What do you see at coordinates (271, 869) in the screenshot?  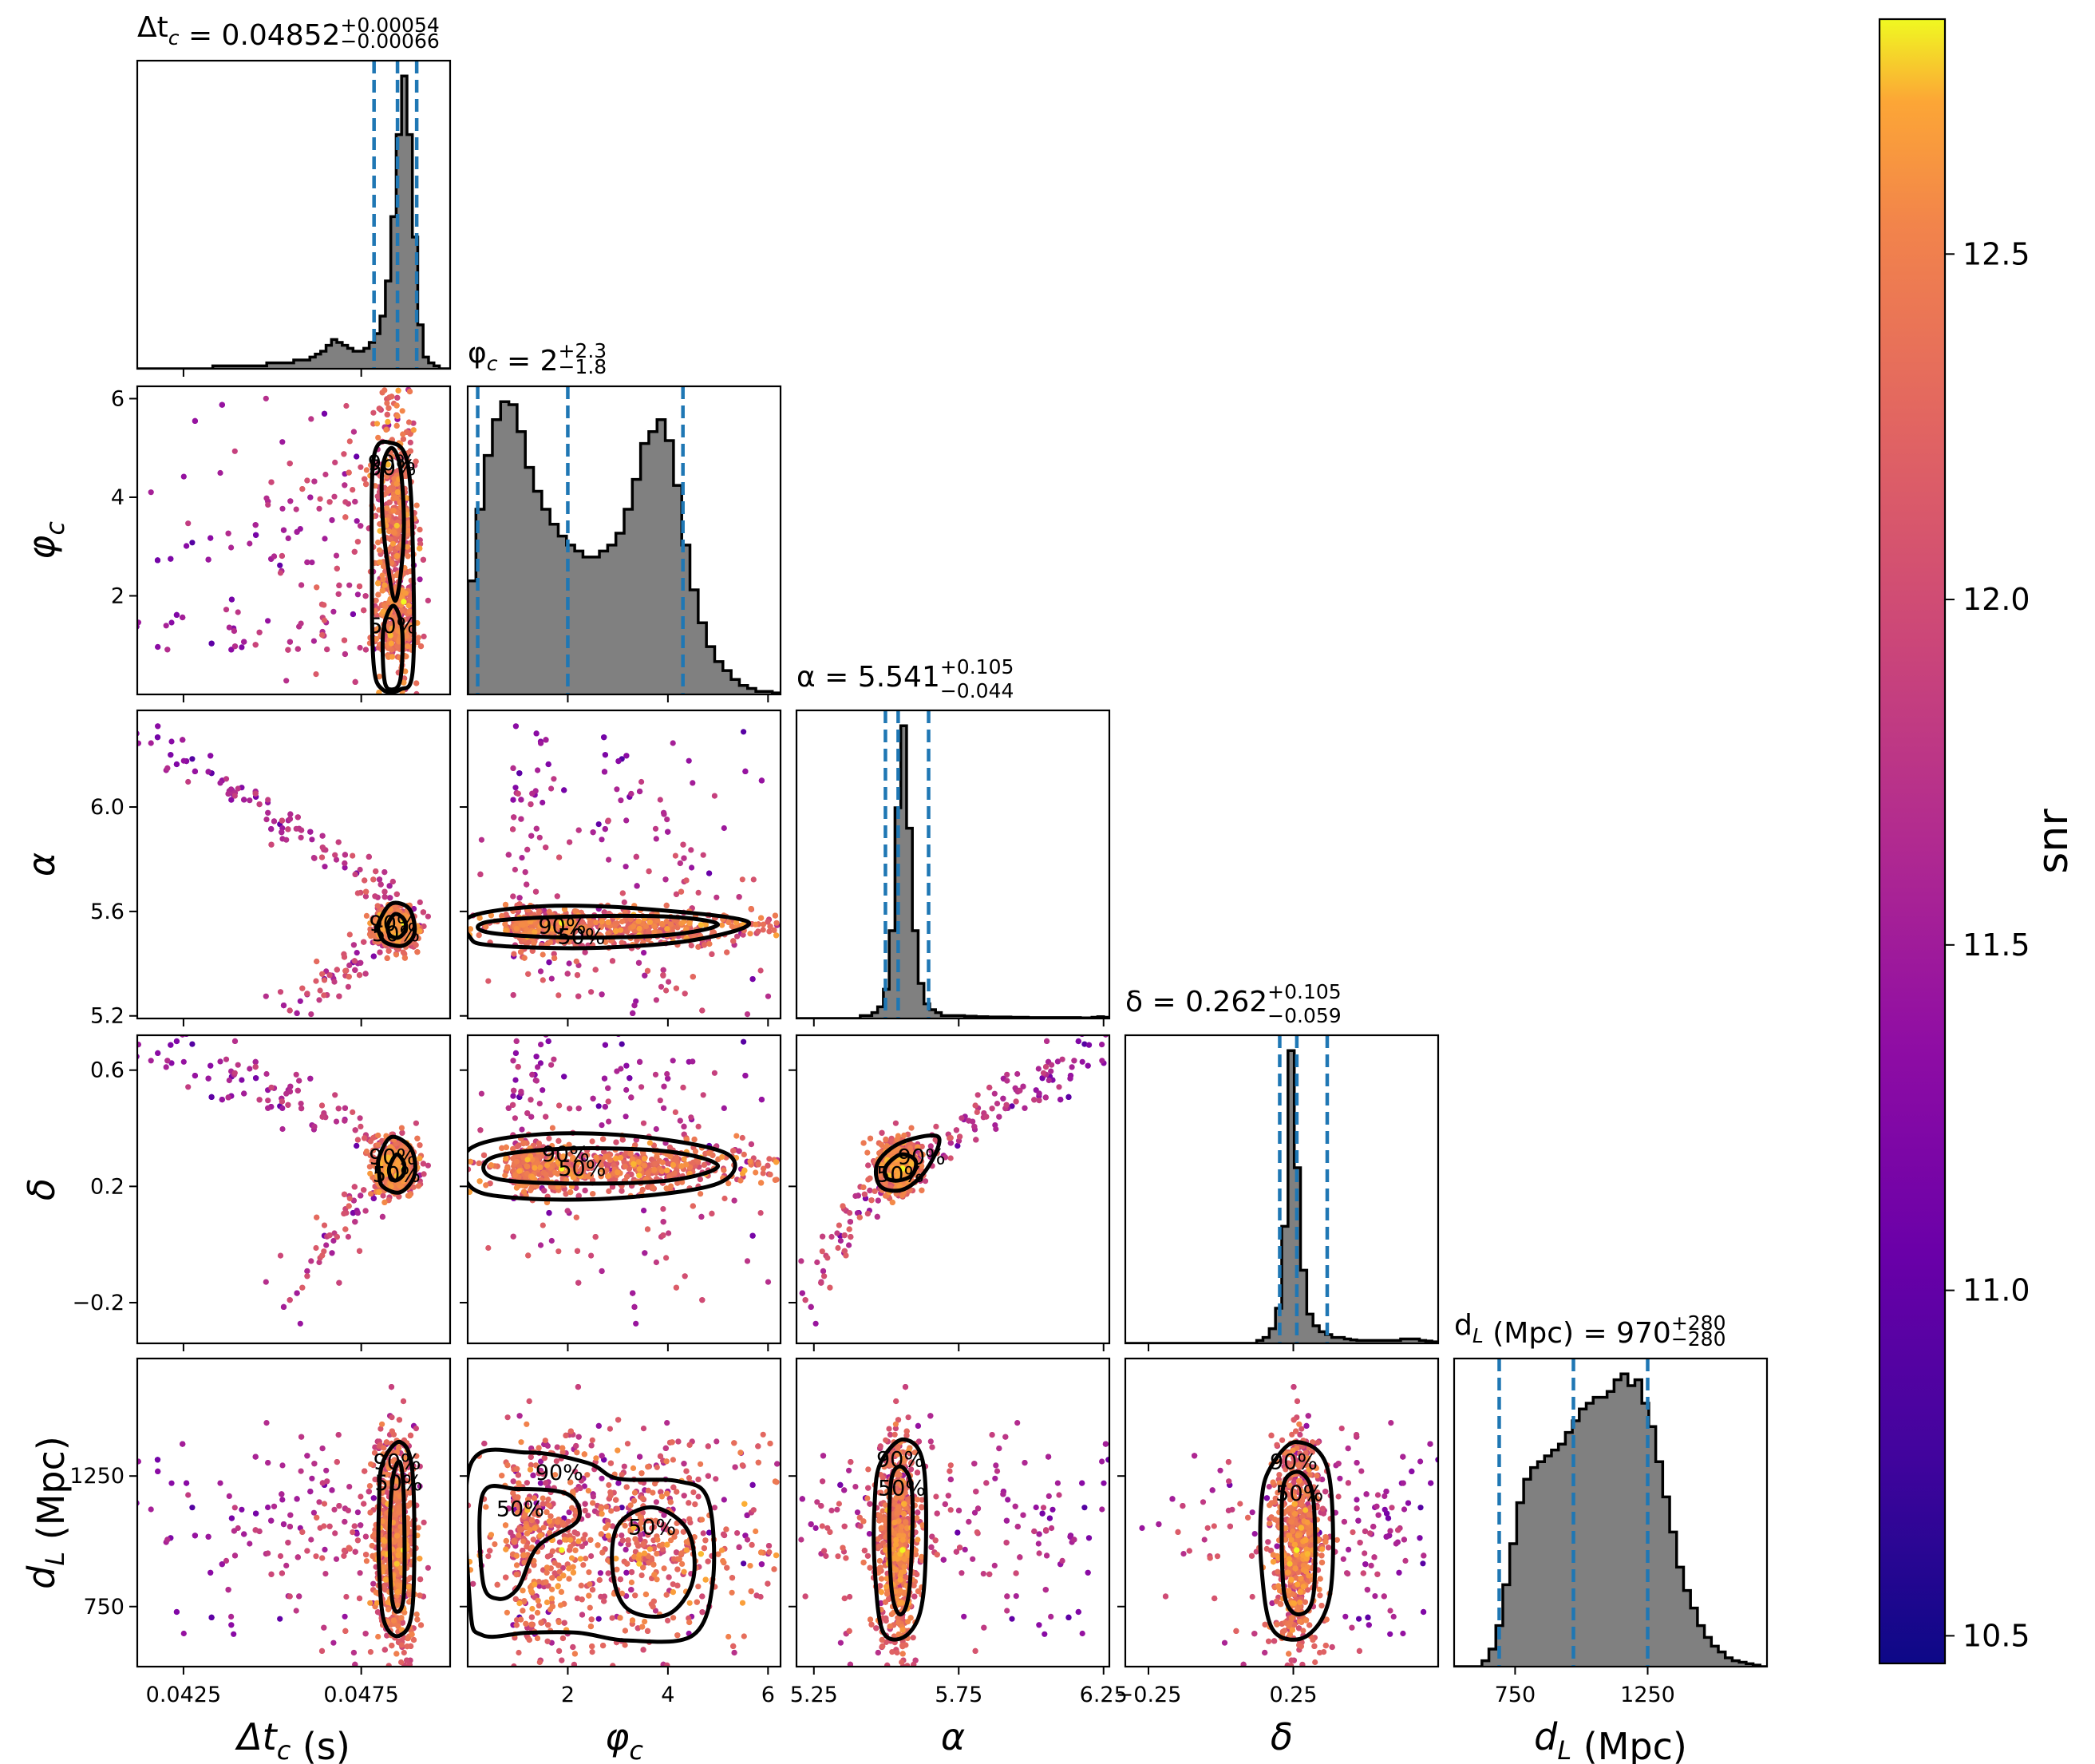 I see `scatter-panel-dtc-alpha: 50%90%5.25.66.0` at bounding box center [271, 869].